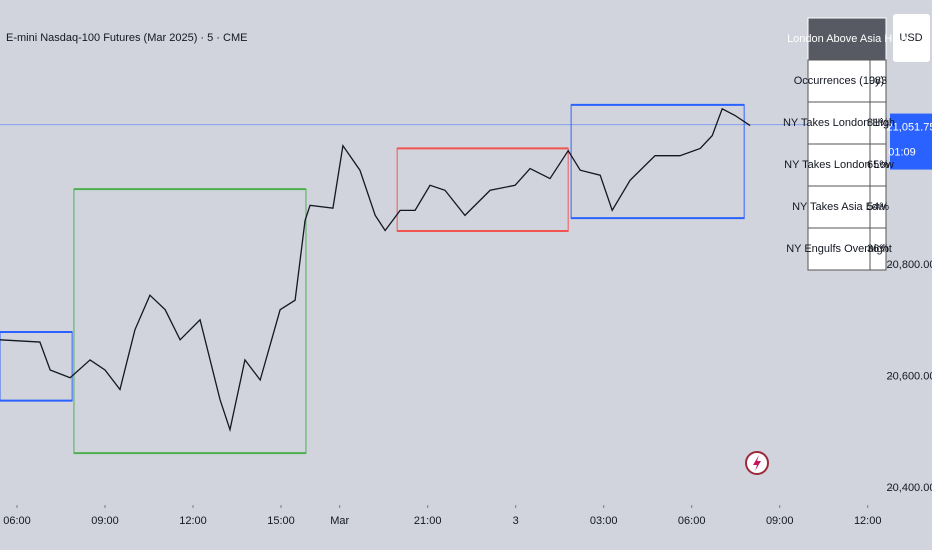 Image resolution: width=932 pixels, height=550 pixels. What do you see at coordinates (516, 521) in the screenshot?
I see `x-tick-label: 3` at bounding box center [516, 521].